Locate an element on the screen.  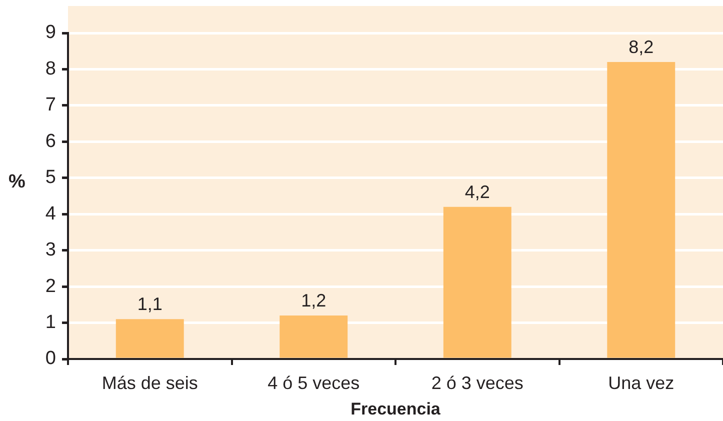
y-tick-label: 2 is located at coordinates (50, 286).